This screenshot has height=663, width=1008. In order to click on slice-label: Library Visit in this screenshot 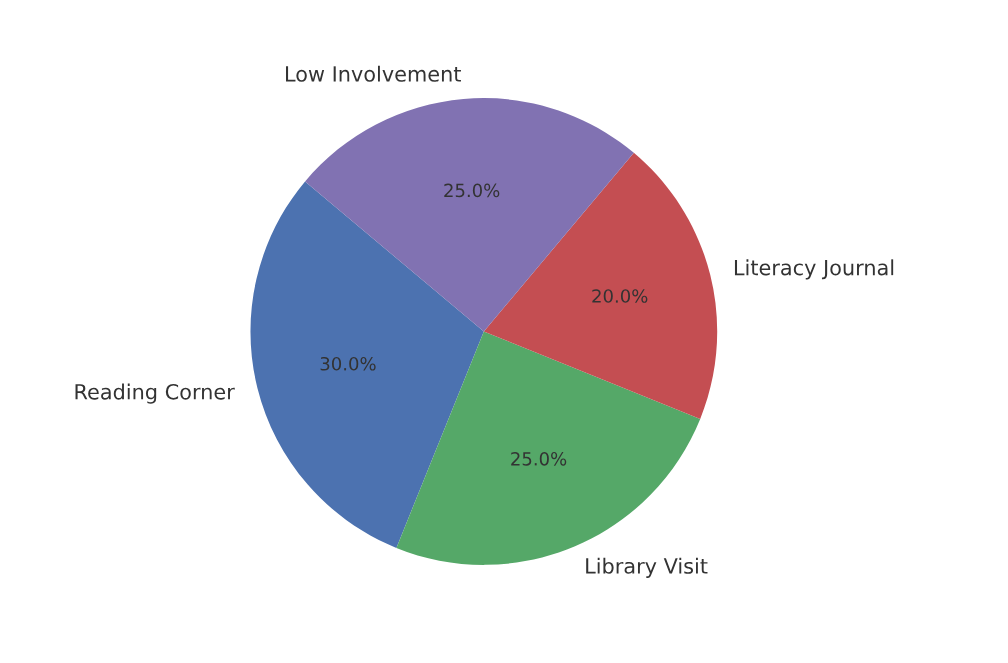, I will do `click(647, 567)`.